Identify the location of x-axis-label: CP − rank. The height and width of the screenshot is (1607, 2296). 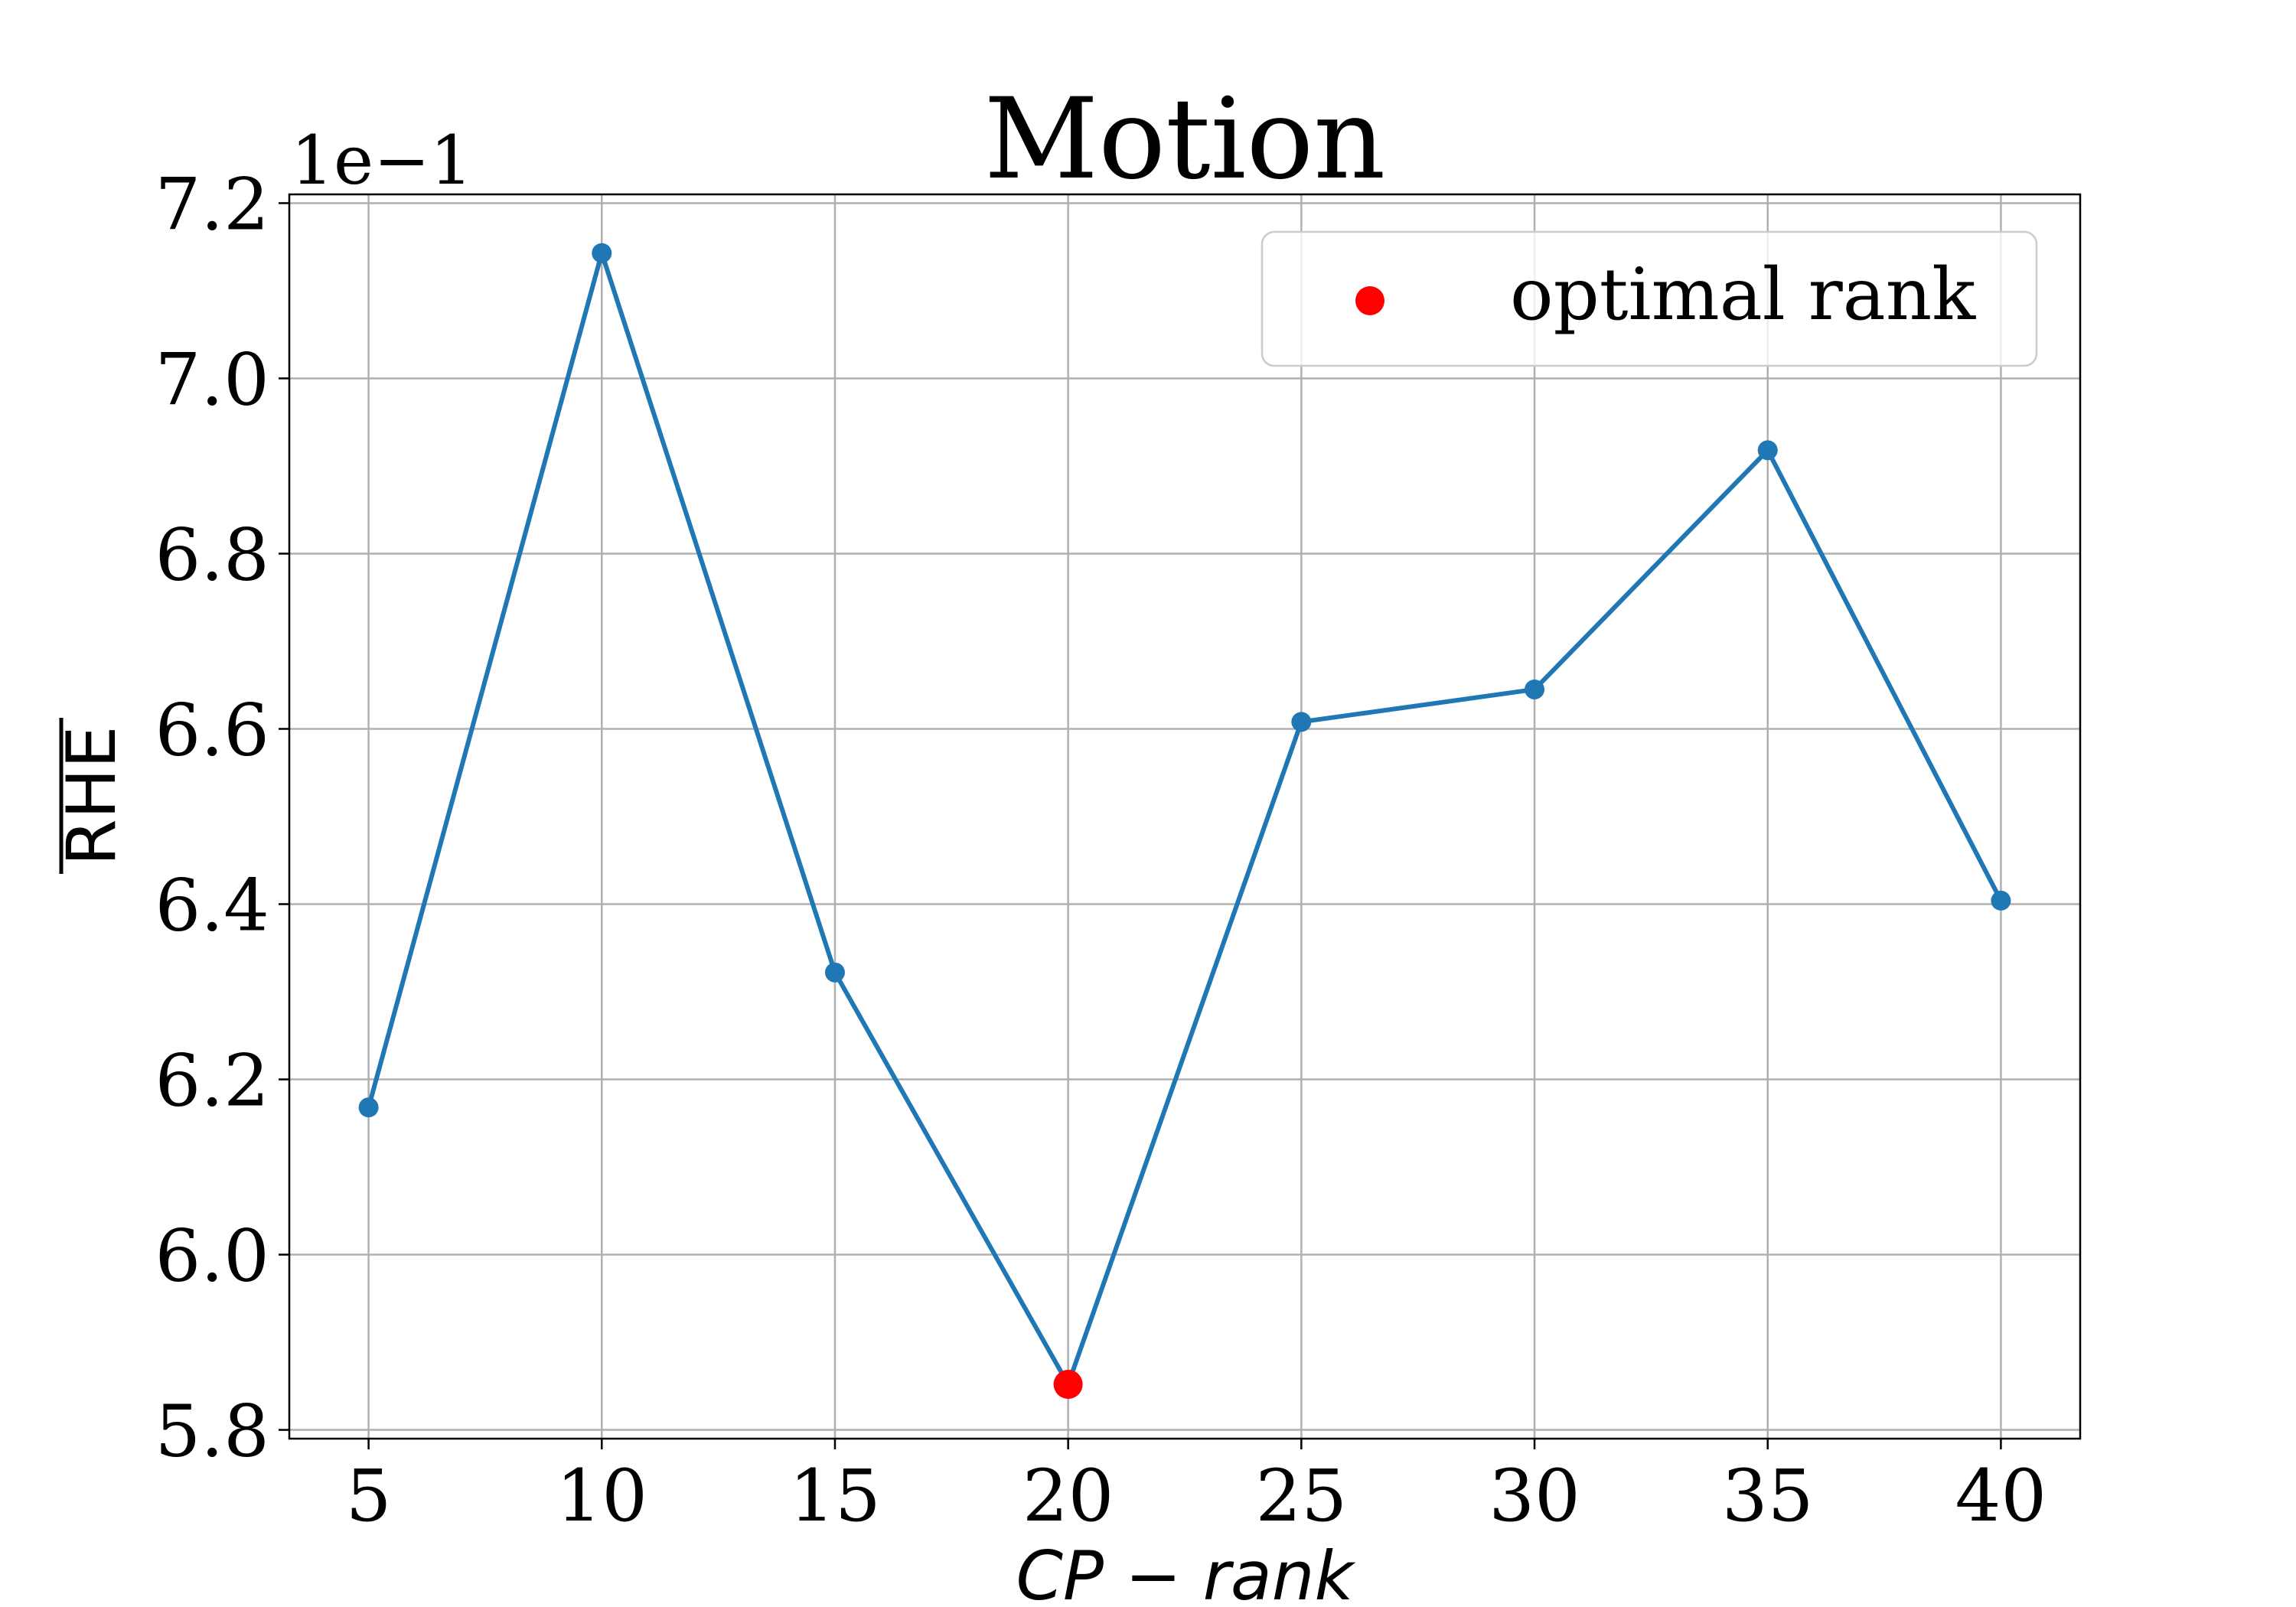
(1185, 1572).